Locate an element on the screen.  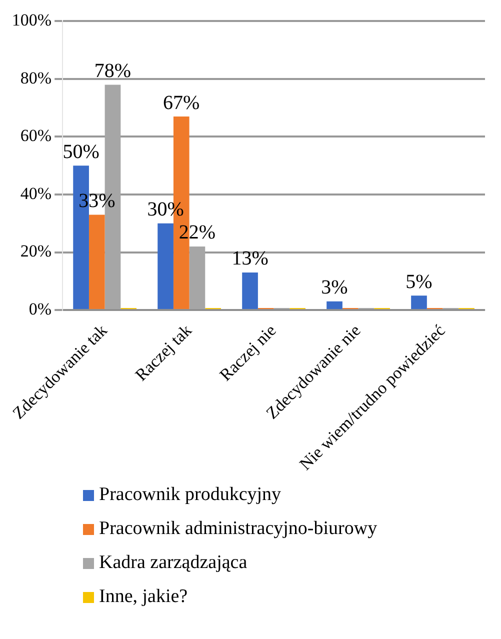
legend-label: Kadra zarządzająca is located at coordinates (173, 563).